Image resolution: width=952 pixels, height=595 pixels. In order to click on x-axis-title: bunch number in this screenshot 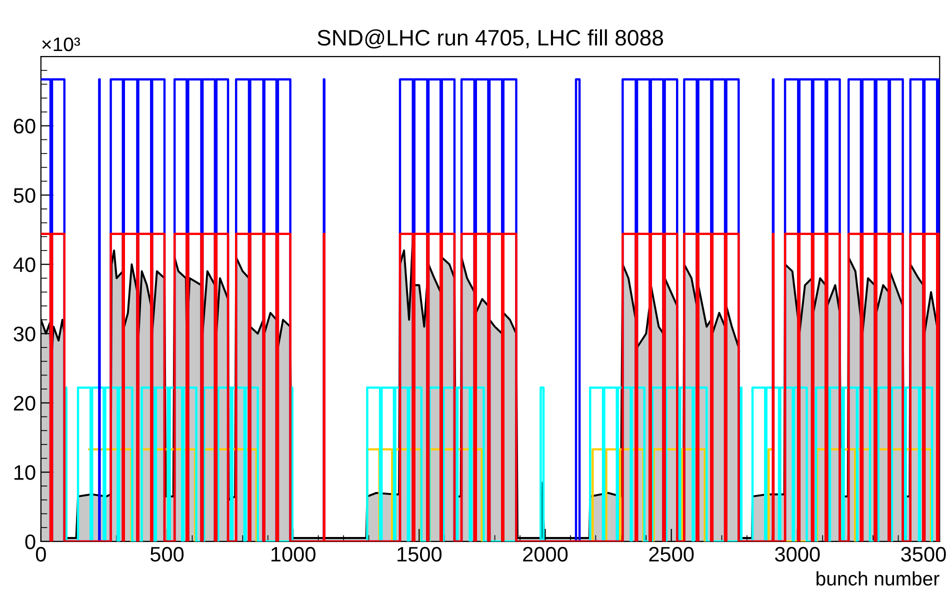, I will do `click(878, 578)`.